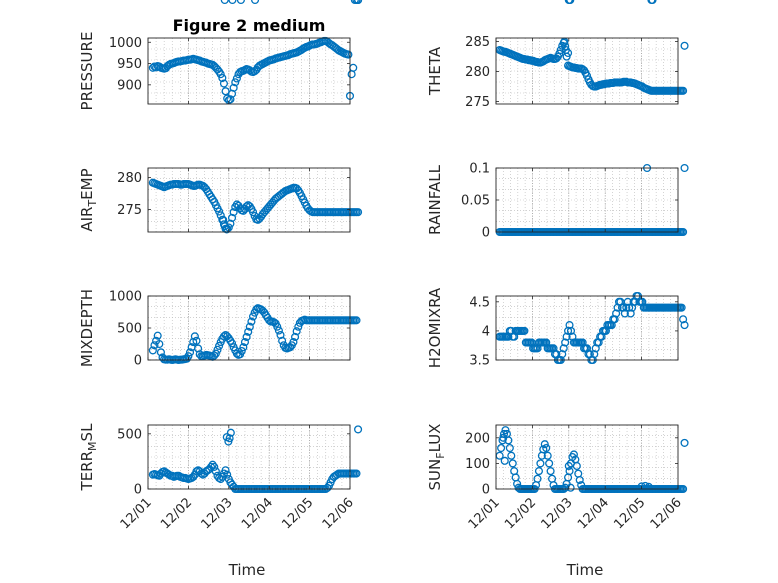  What do you see at coordinates (477, 438) in the screenshot?
I see `y-tick-label: 200` at bounding box center [477, 438].